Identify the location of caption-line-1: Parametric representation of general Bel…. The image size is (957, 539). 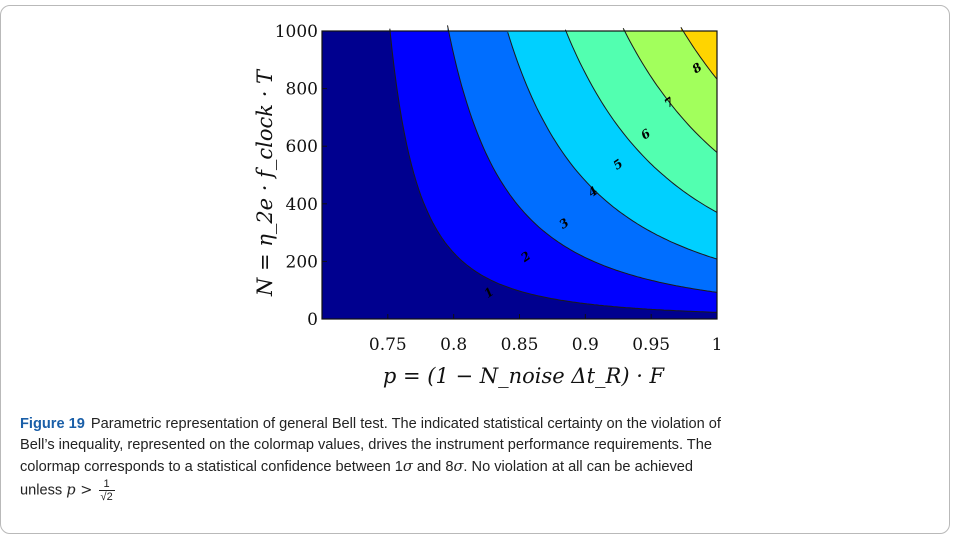
(405, 424).